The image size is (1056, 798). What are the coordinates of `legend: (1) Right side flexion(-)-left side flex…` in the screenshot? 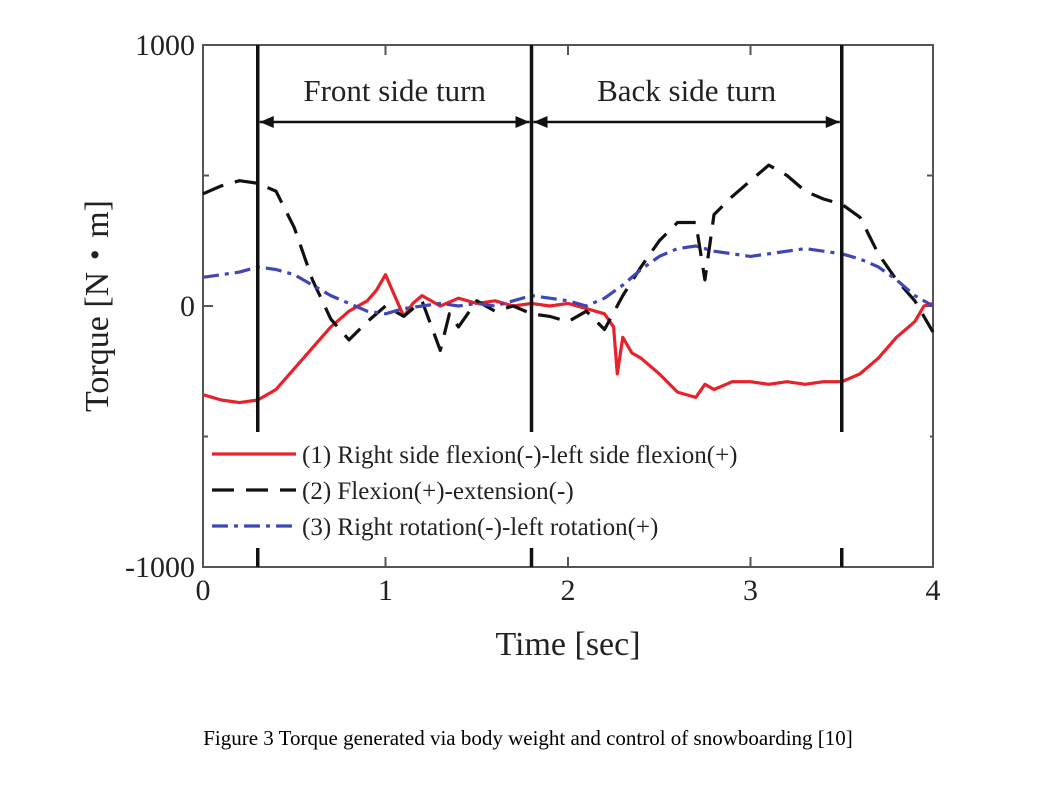 It's located at (569, 490).